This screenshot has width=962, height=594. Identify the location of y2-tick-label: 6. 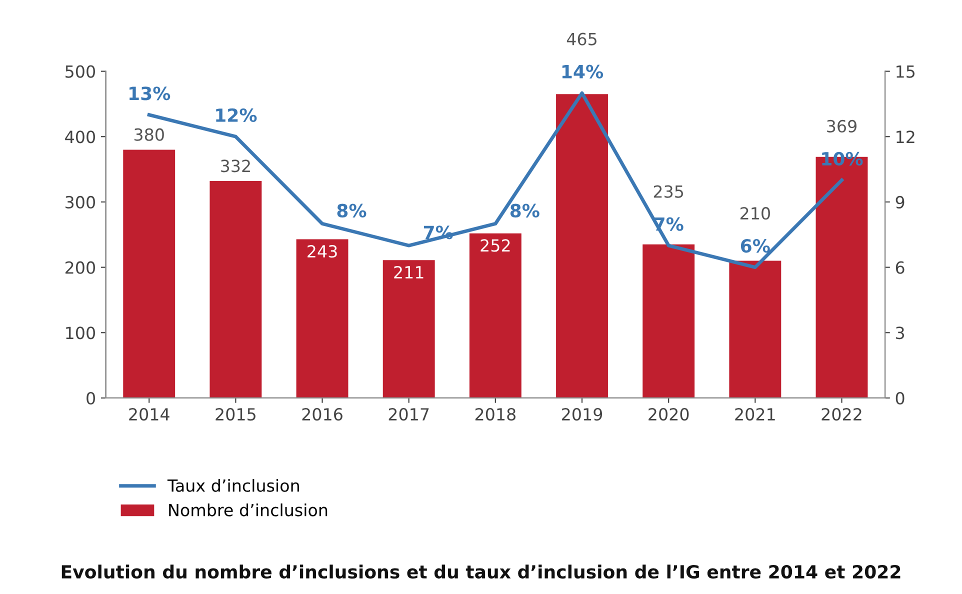
(900, 267).